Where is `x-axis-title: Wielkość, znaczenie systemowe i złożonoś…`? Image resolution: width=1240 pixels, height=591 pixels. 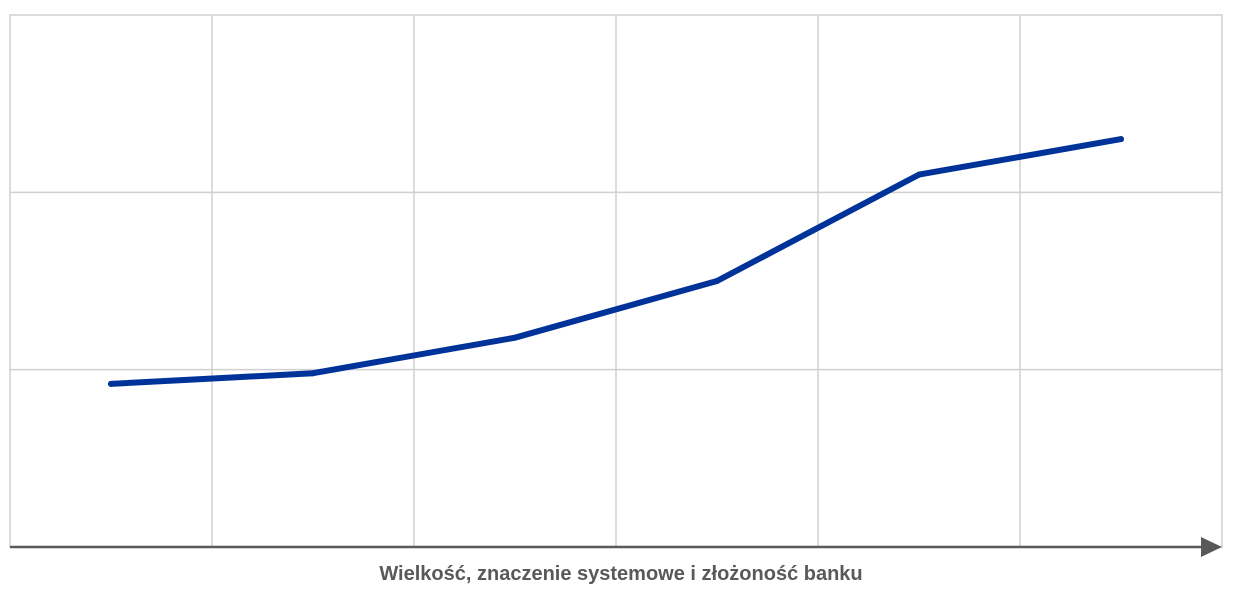 x-axis-title: Wielkość, znaczenie systemowe i złożonoś… is located at coordinates (620, 574).